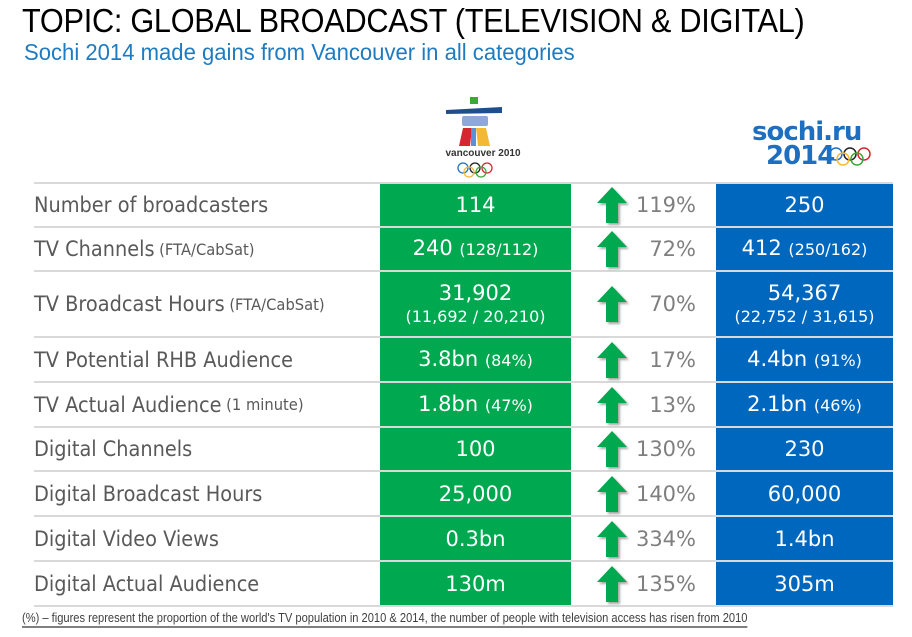  I want to click on row-label-text: TV Channels, so click(94, 249).